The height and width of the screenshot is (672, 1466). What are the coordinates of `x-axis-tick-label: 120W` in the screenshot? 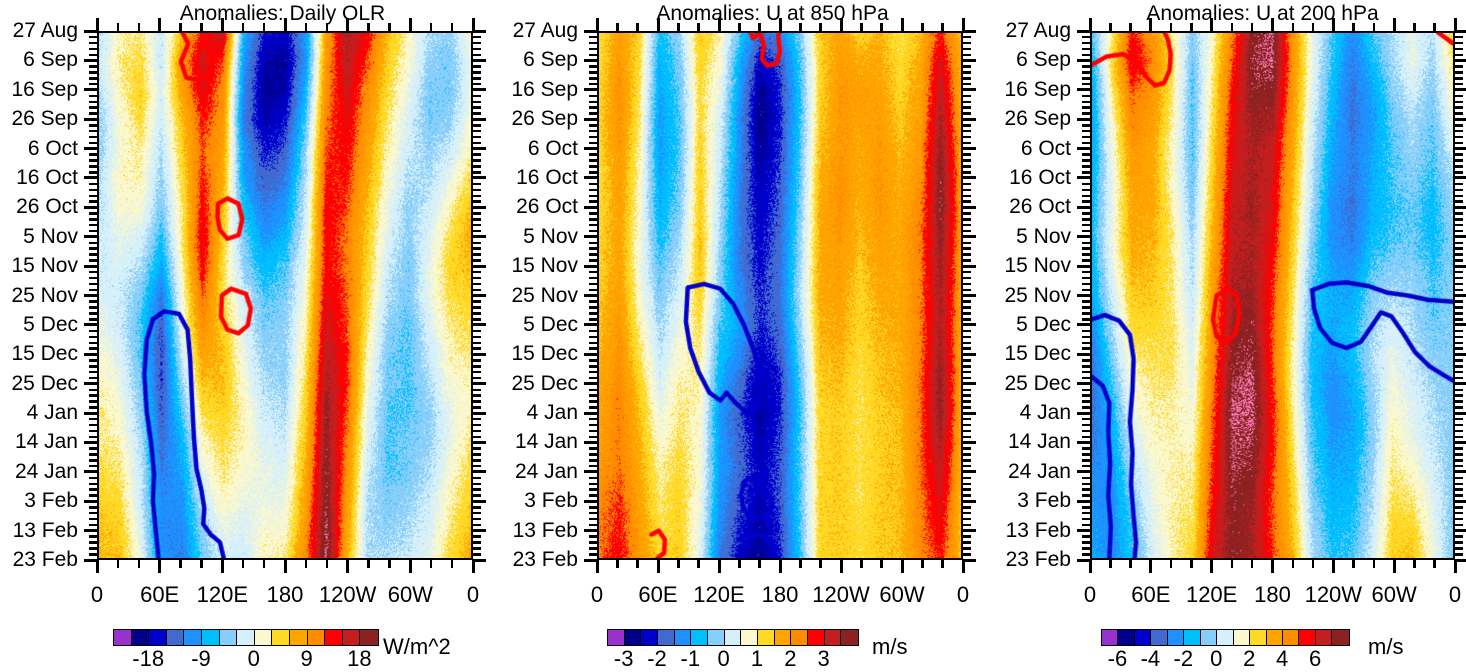 It's located at (1333, 594).